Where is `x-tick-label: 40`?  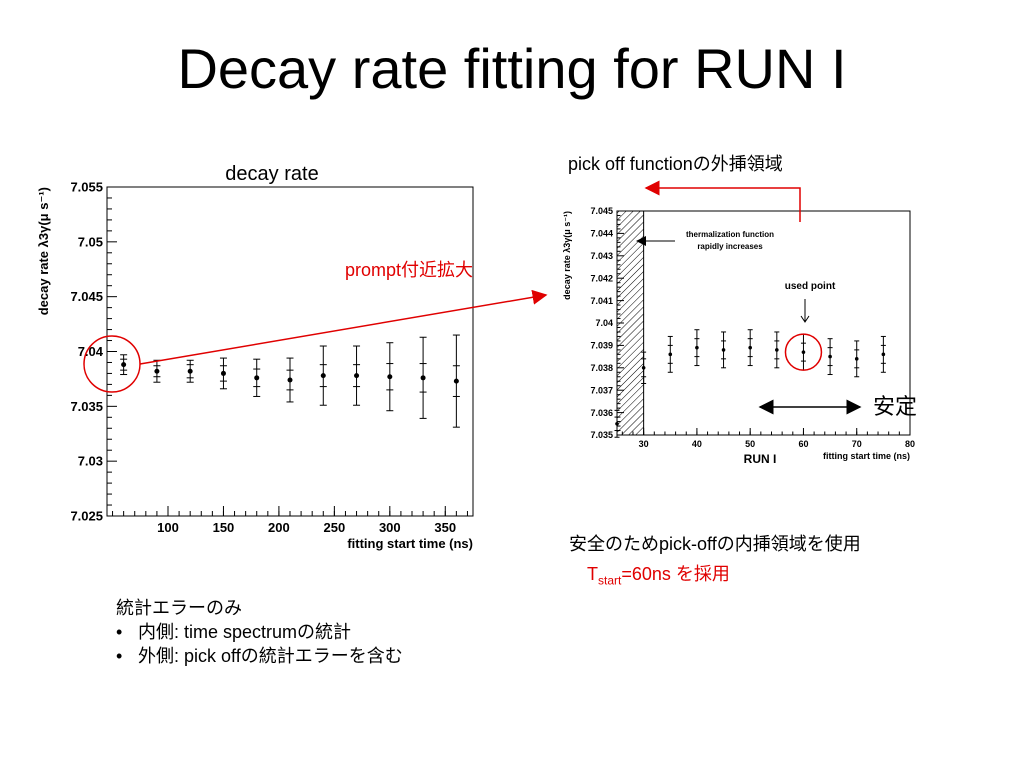 x-tick-label: 40 is located at coordinates (697, 444).